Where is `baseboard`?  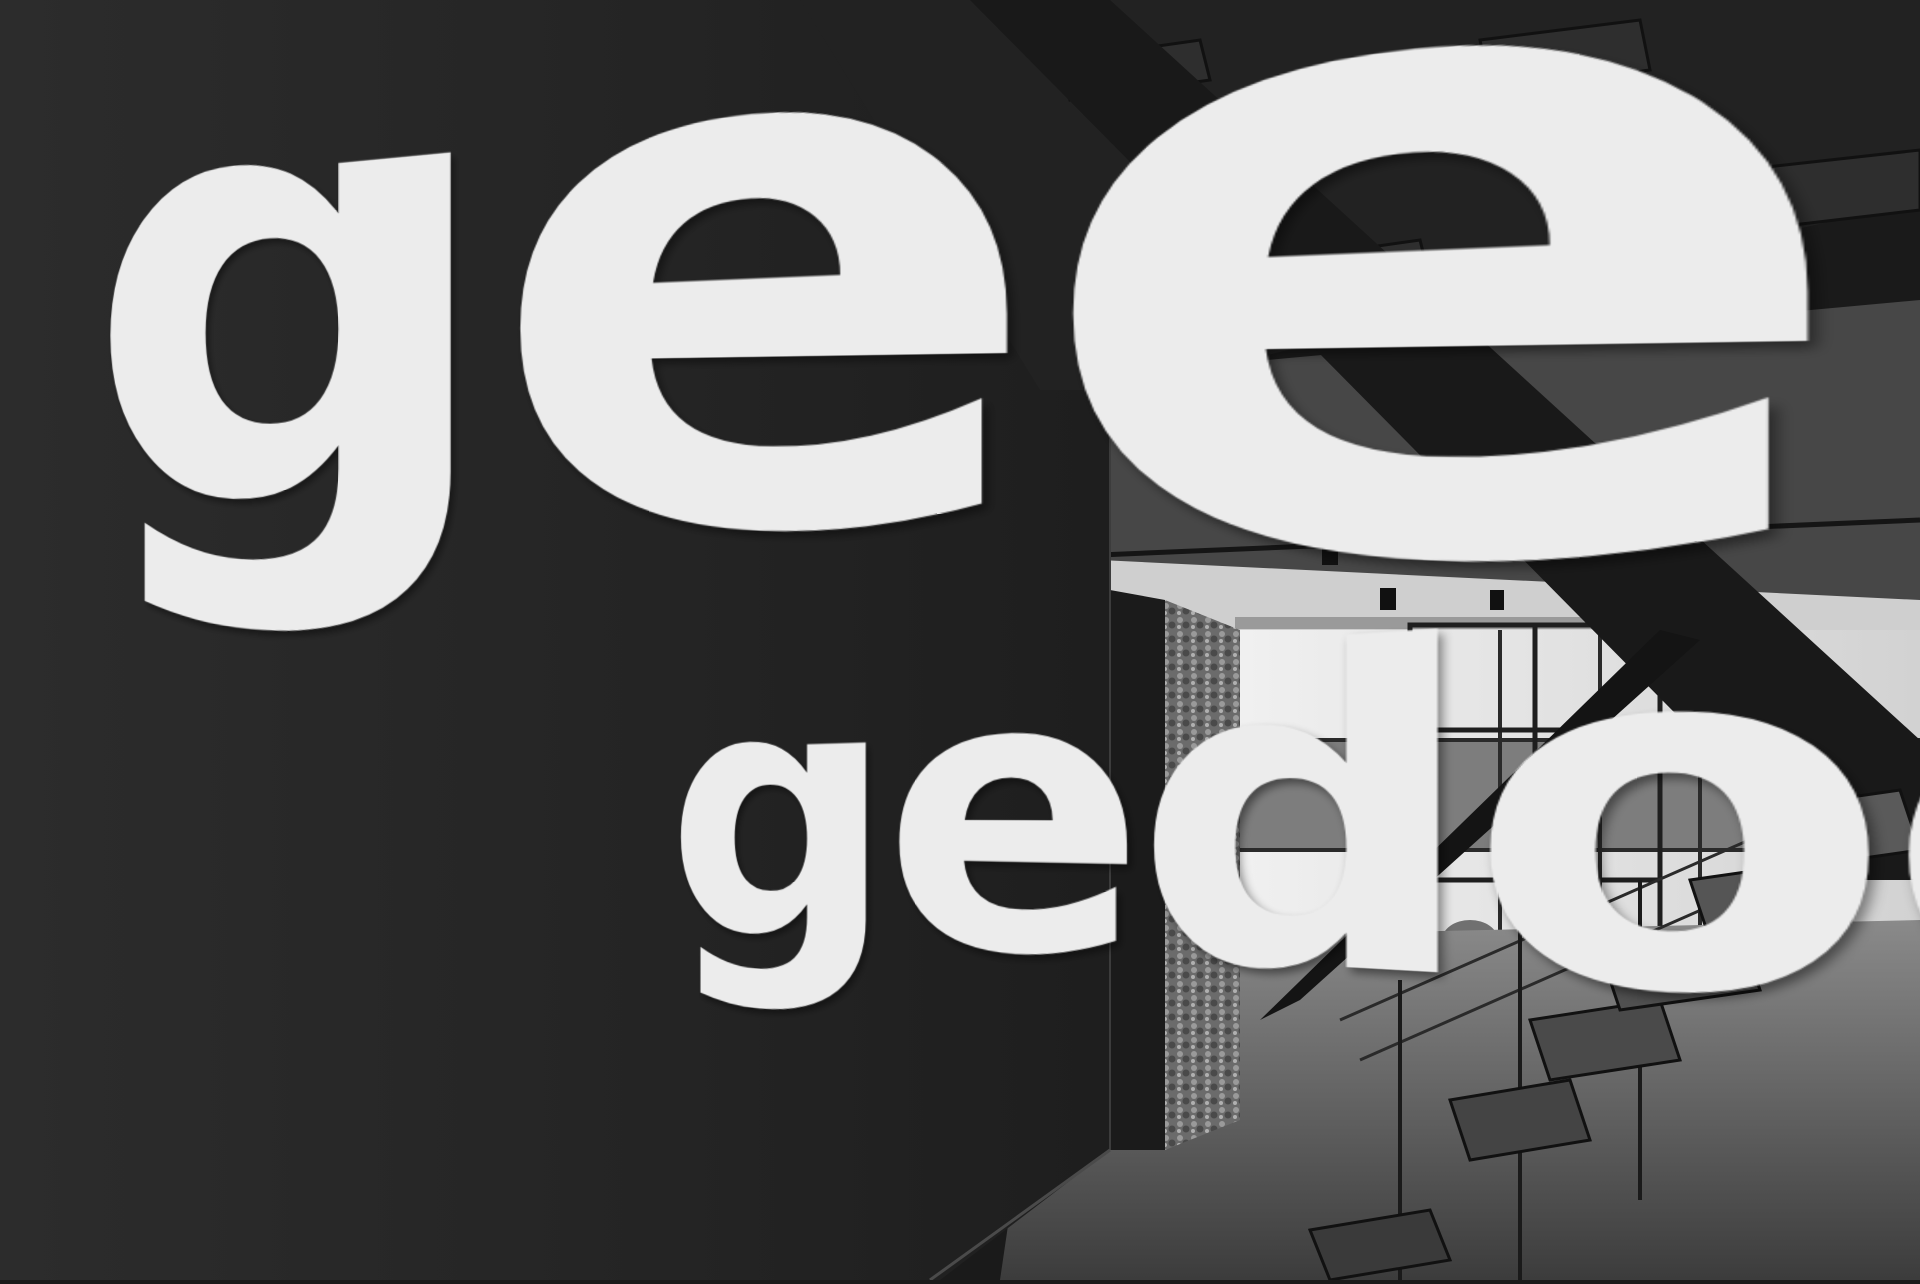 baseboard is located at coordinates (1020, 1215).